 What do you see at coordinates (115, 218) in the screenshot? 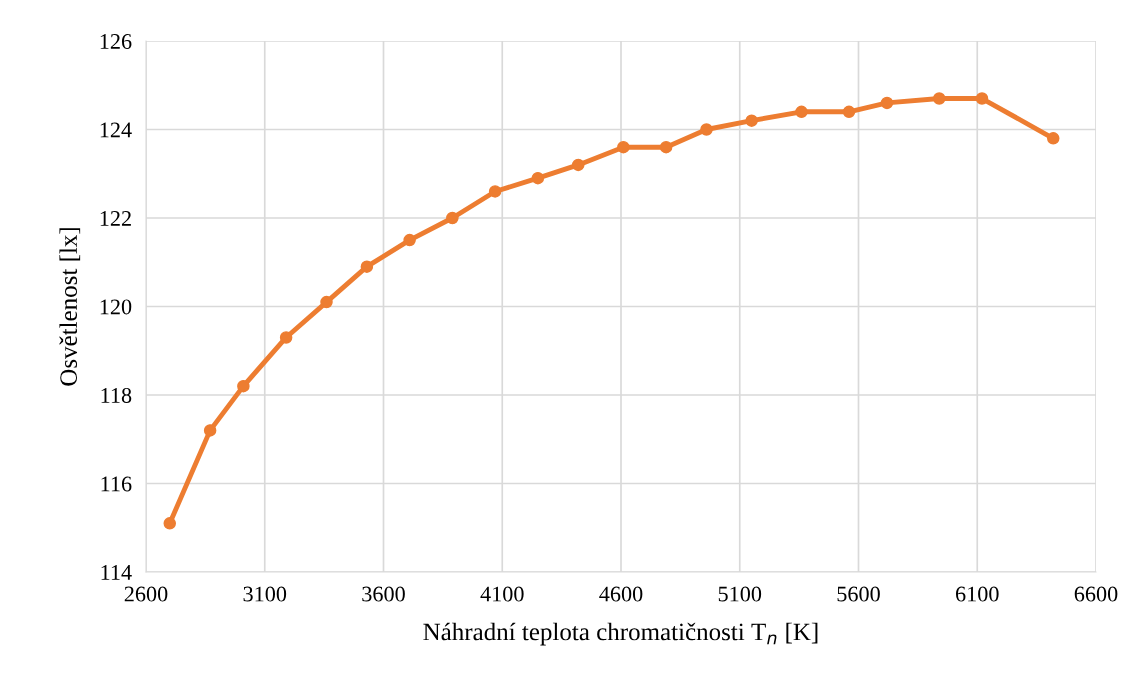
I see `y-tick-label: 122` at bounding box center [115, 218].